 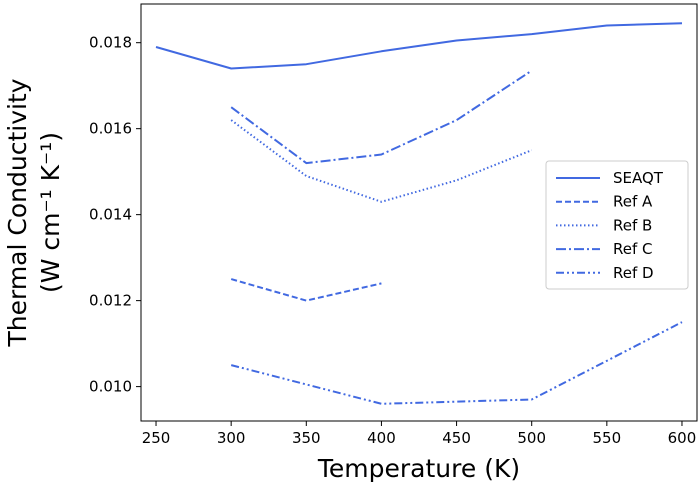 I want to click on legend-label: Ref B, so click(x=632, y=225).